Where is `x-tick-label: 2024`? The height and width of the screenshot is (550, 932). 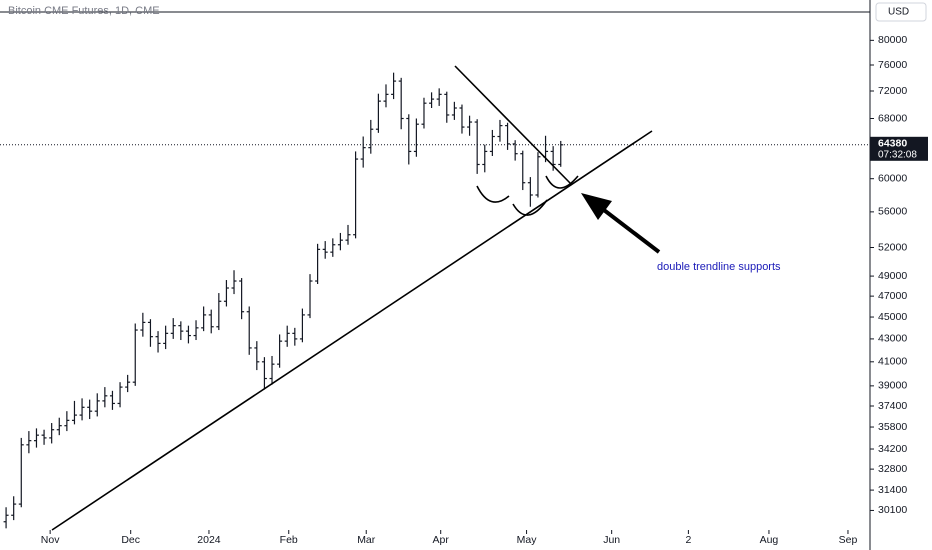
x-tick-label: 2024 is located at coordinates (209, 540).